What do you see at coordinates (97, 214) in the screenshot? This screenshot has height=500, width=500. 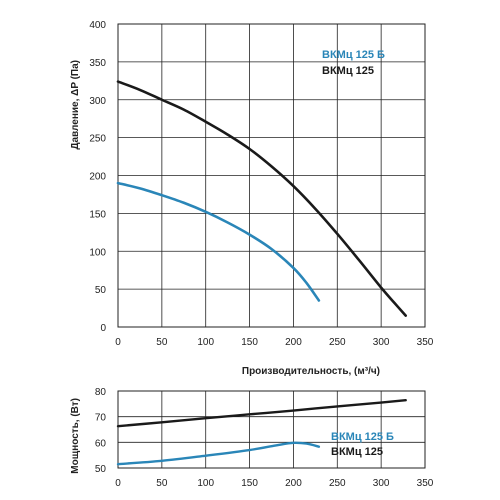 I see `y-tick-label: 150` at bounding box center [97, 214].